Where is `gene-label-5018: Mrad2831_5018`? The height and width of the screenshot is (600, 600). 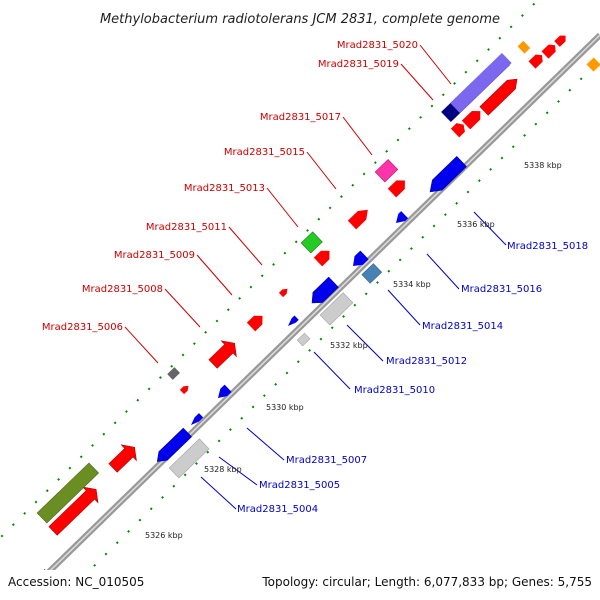 gene-label-5018: Mrad2831_5018 is located at coordinates (547, 246).